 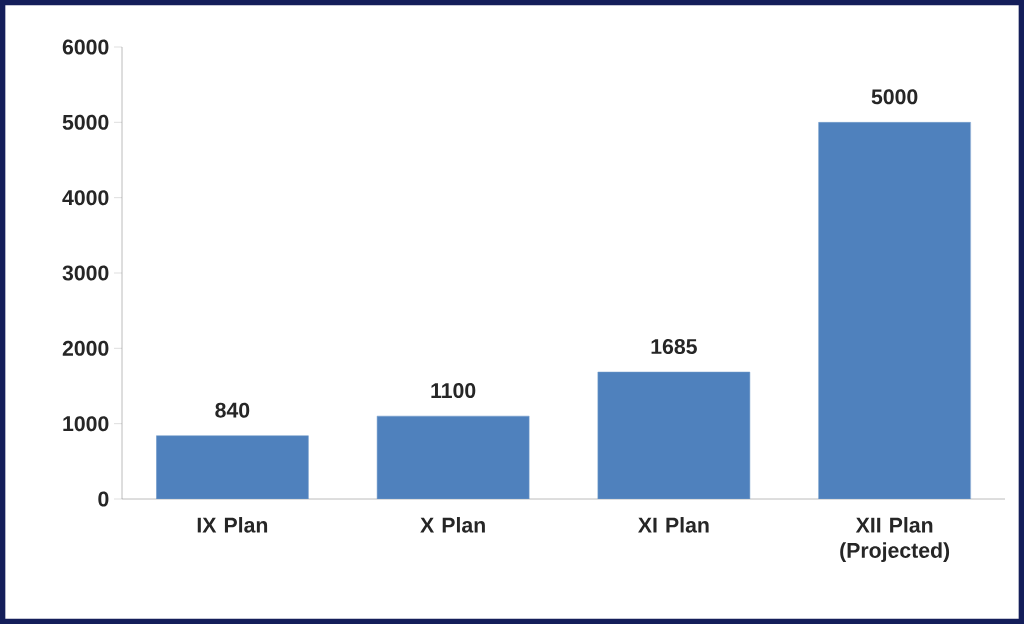 I want to click on y-tick-label: 2000, so click(x=85, y=348).